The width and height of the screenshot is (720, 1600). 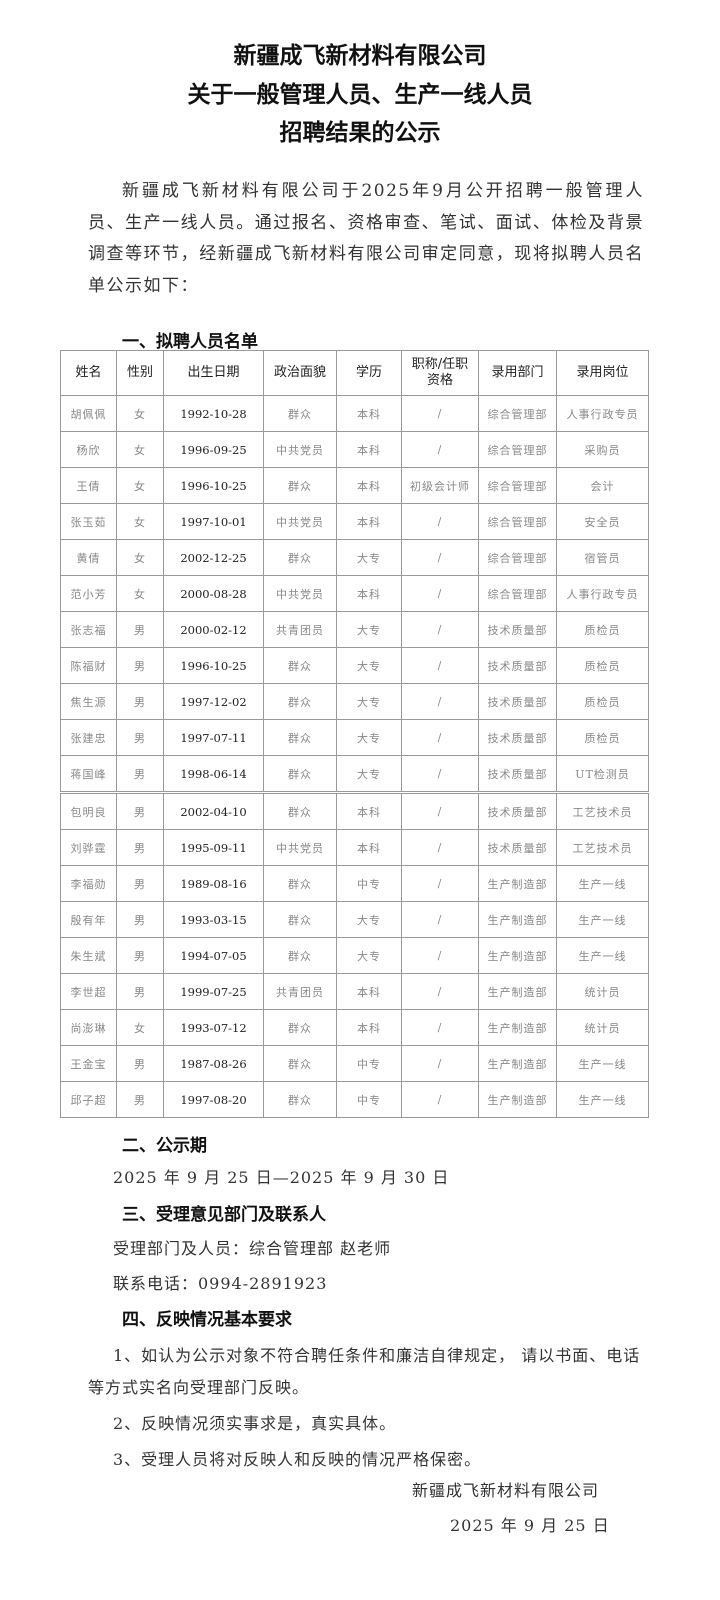 I want to click on table-cell: 1995-09-11, so click(x=213, y=847).